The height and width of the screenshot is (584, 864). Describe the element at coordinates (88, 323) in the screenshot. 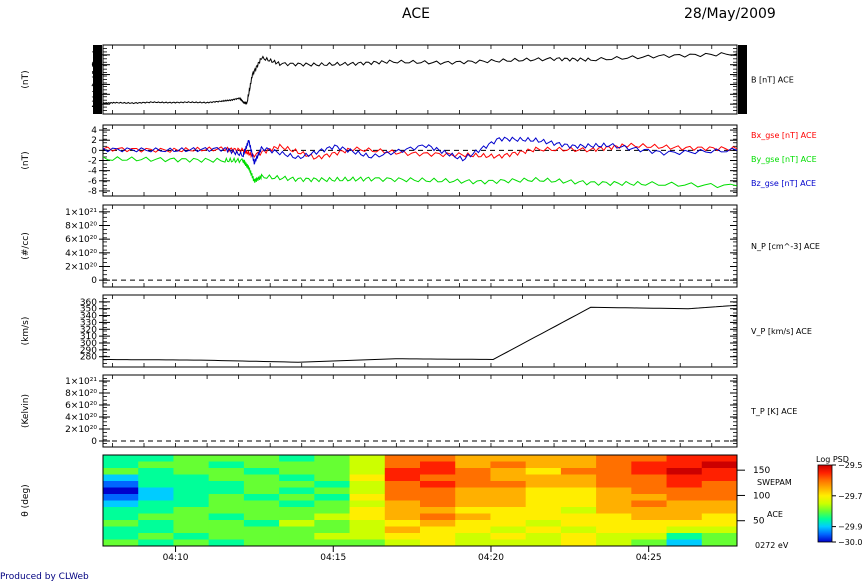

I see `y-tick-label: 330` at that location.